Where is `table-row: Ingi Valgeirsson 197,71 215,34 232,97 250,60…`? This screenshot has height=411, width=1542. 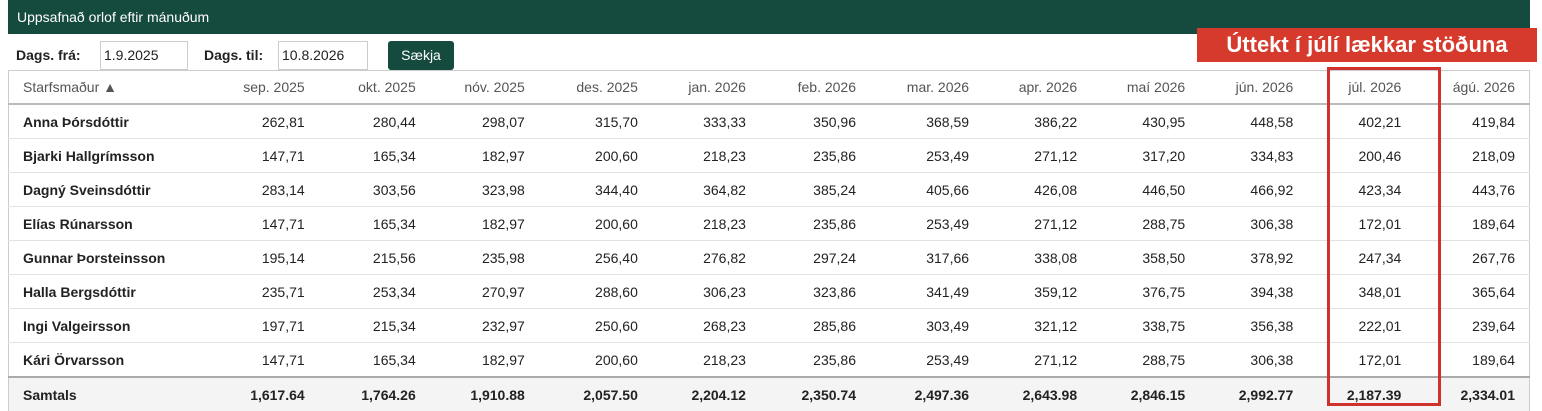 table-row: Ingi Valgeirsson 197,71 215,34 232,97 250,60… is located at coordinates (769, 325).